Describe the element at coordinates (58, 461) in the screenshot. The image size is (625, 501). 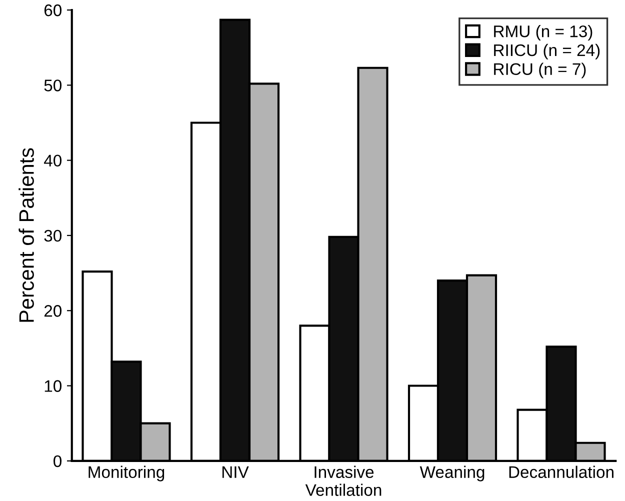
I see `y-tick-label: 0` at that location.